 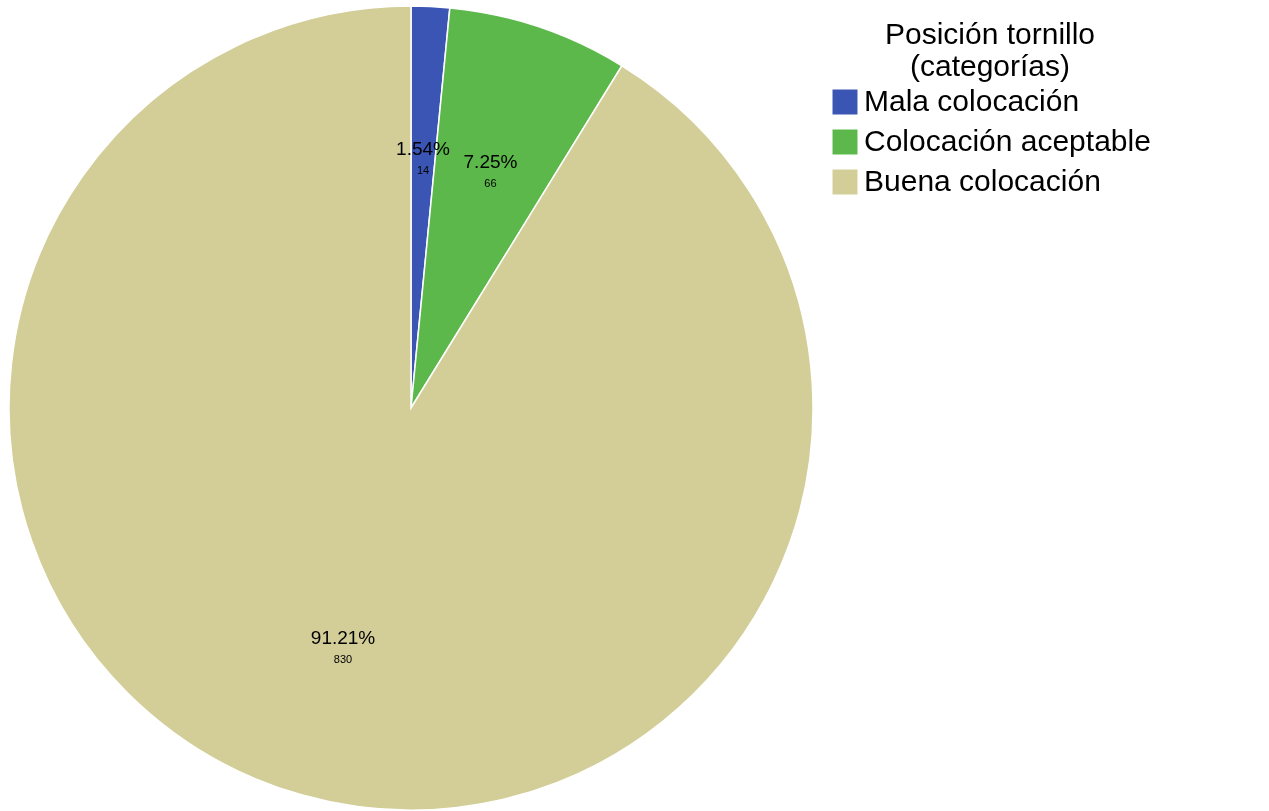 I want to click on legend-label: Buena colocación, so click(x=982, y=180).